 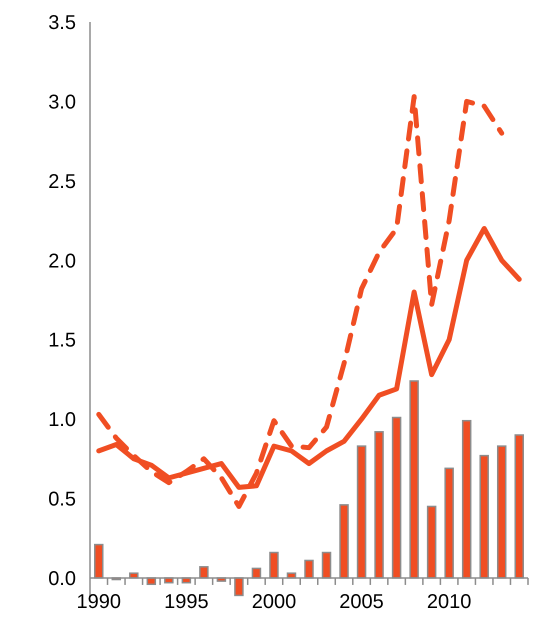 What do you see at coordinates (449, 601) in the screenshot?
I see `x-tick-label: 2010` at bounding box center [449, 601].